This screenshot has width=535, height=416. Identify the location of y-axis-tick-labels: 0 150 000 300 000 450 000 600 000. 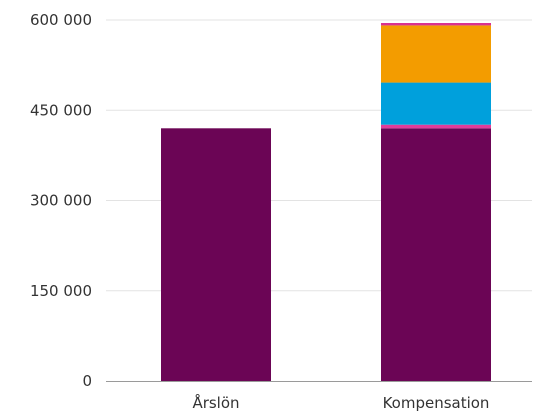
(61, 200).